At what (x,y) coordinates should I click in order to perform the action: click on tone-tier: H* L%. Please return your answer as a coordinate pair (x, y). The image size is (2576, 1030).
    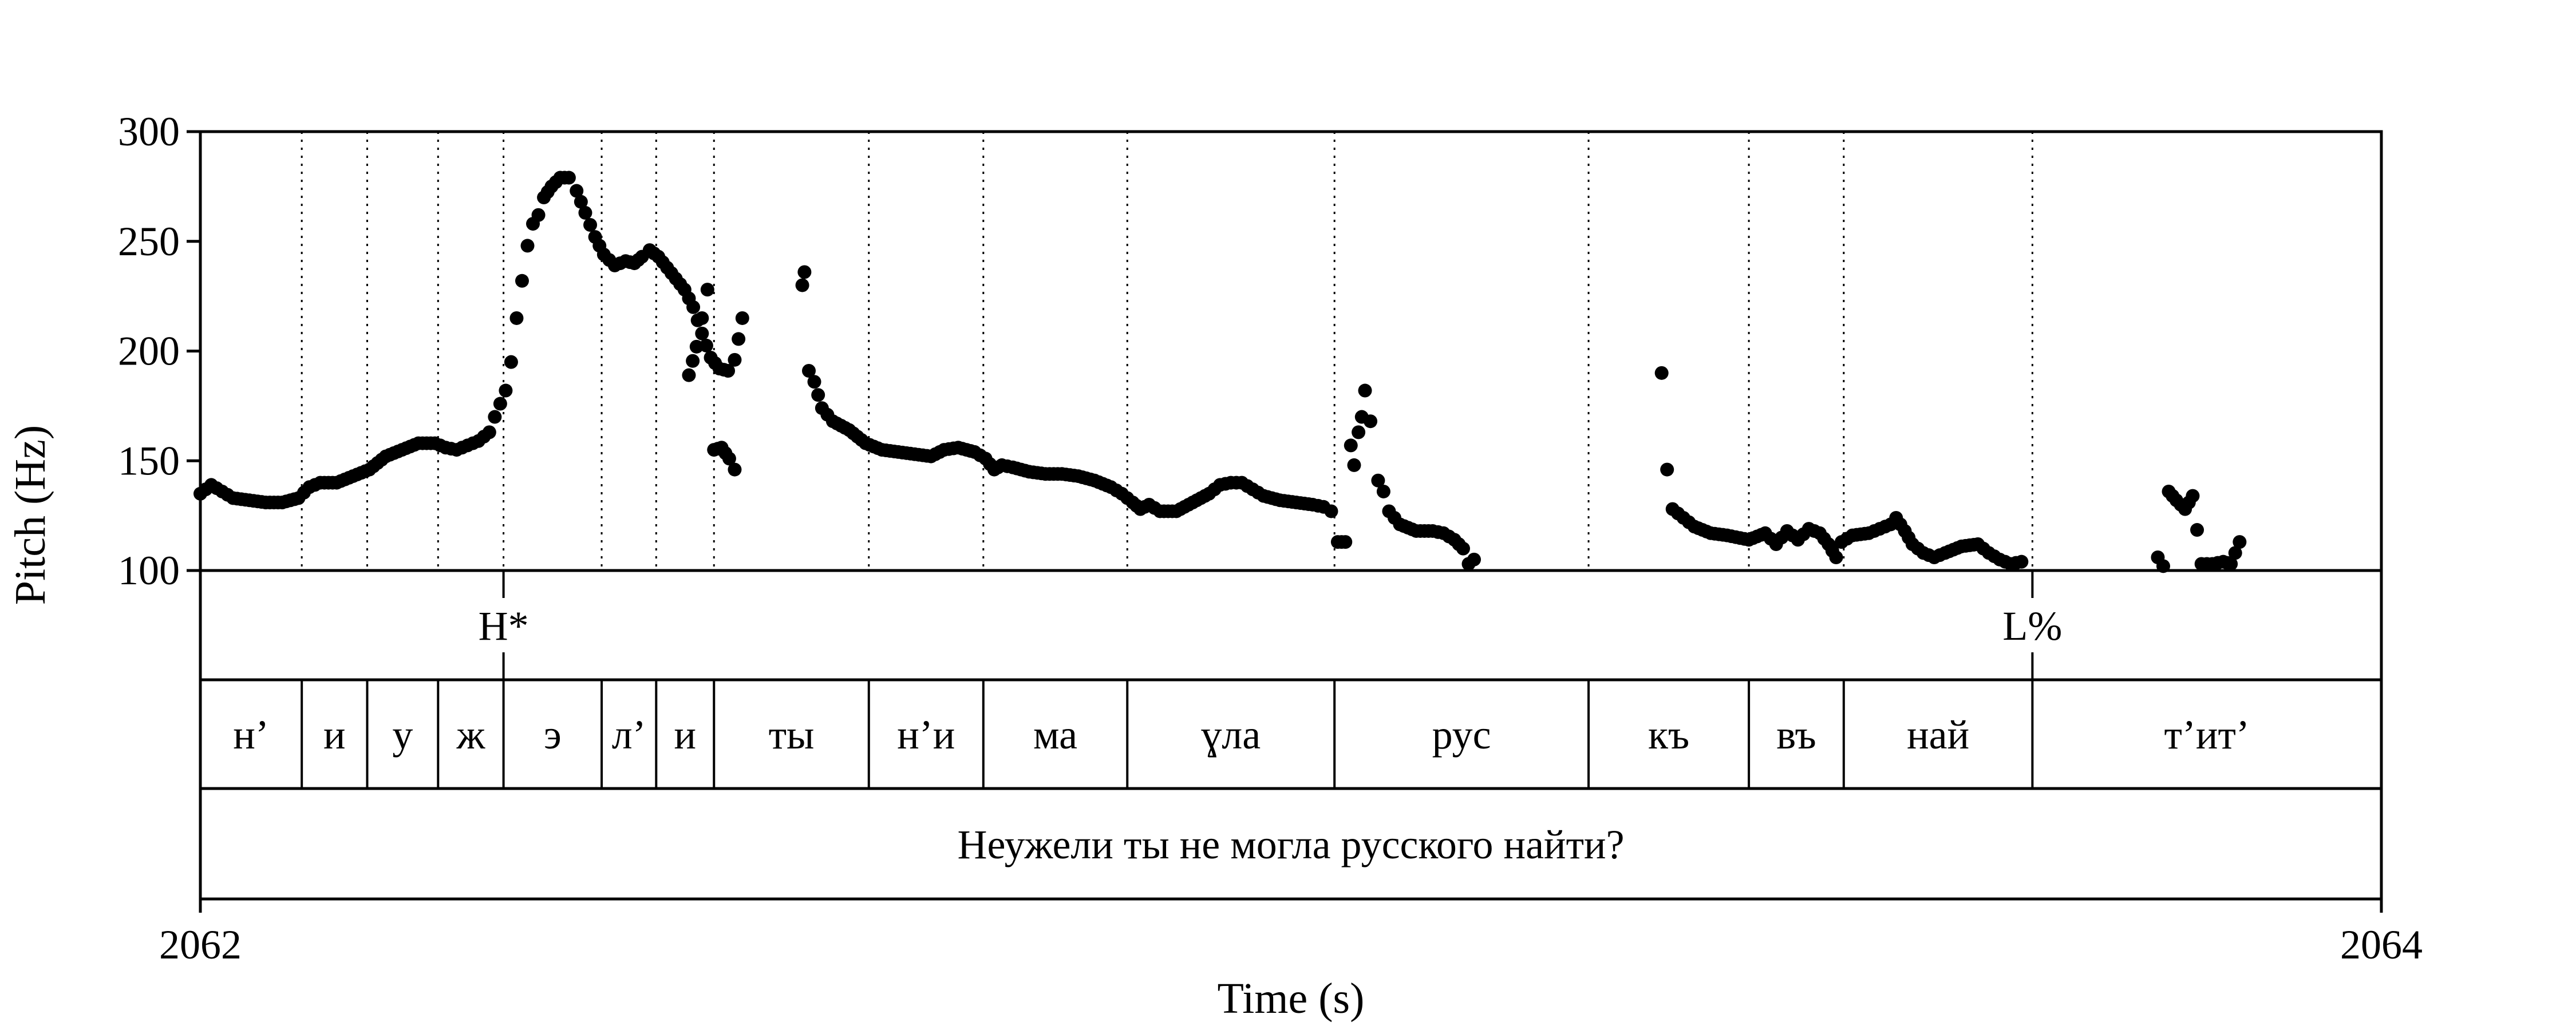
    Looking at the image, I should click on (1270, 625).